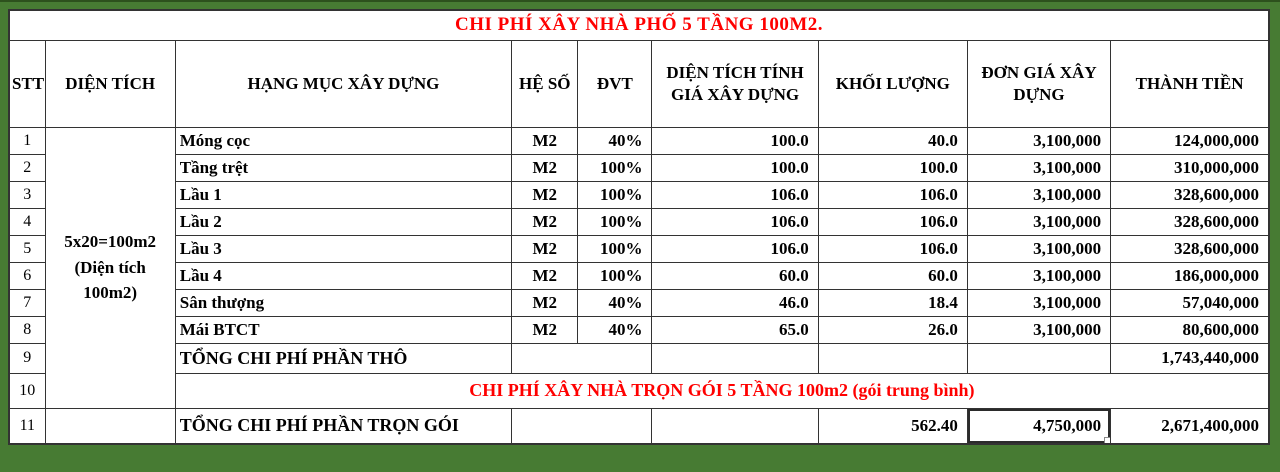  What do you see at coordinates (1190, 358) in the screenshot?
I see `rough-total-amount: 1,743,440,000` at bounding box center [1190, 358].